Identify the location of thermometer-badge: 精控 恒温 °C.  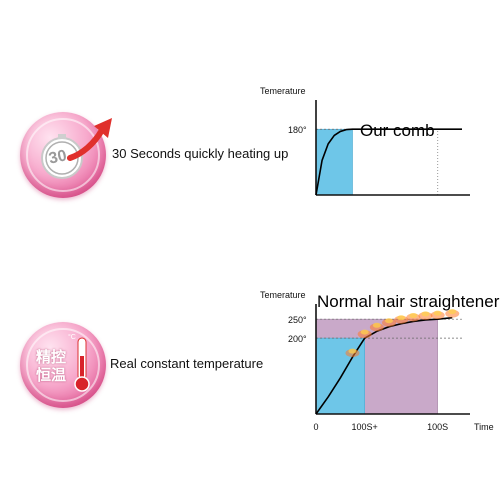
(63, 365).